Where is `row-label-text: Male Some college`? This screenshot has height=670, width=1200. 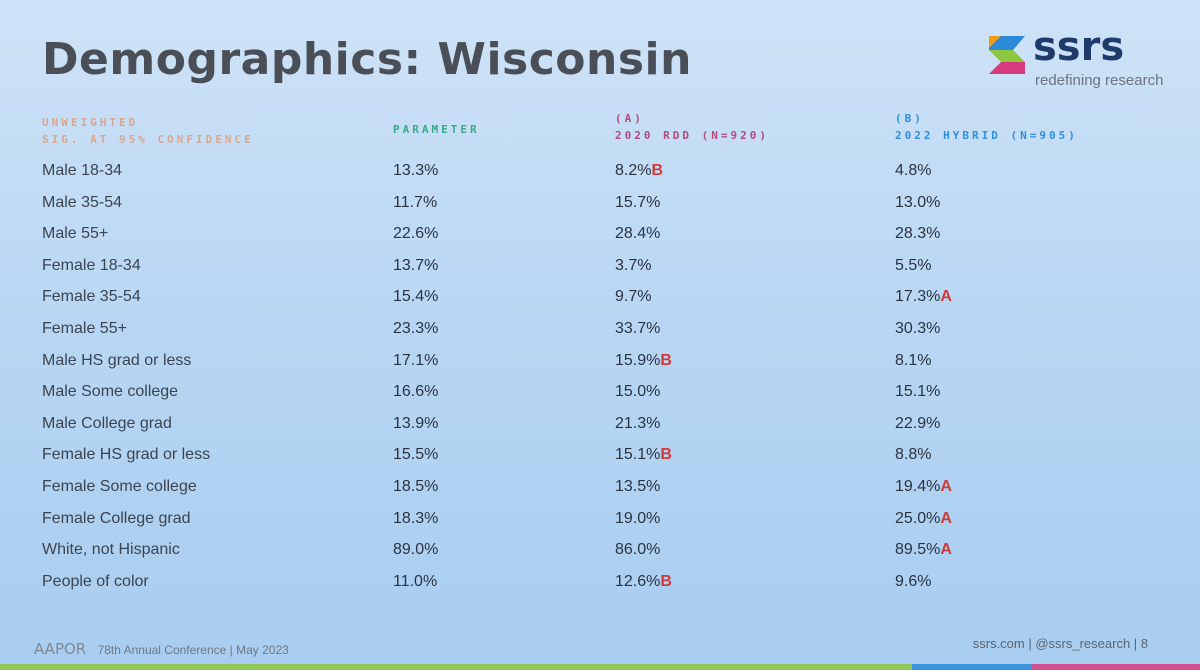
row-label-text: Male Some college is located at coordinates (110, 392).